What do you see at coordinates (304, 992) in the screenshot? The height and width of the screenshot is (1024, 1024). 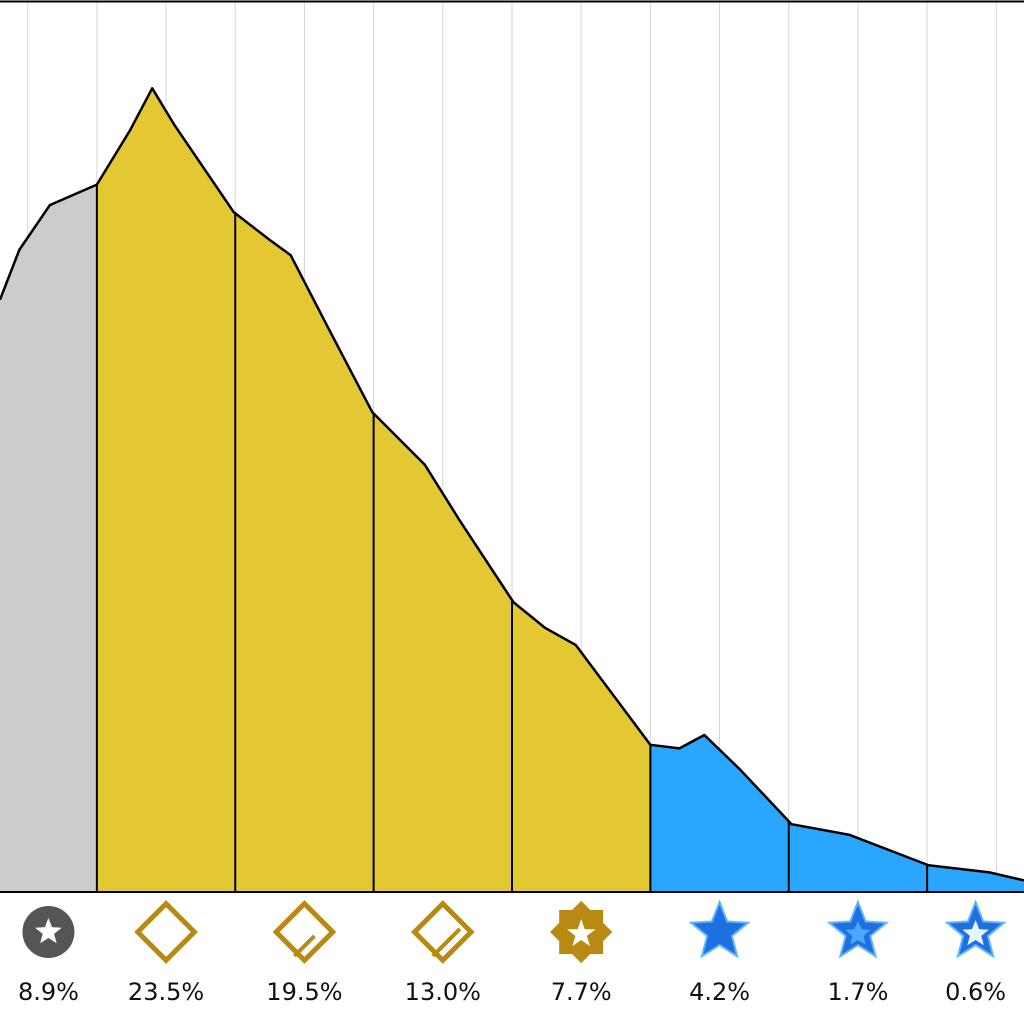 I see `band-label: 19.5%` at bounding box center [304, 992].